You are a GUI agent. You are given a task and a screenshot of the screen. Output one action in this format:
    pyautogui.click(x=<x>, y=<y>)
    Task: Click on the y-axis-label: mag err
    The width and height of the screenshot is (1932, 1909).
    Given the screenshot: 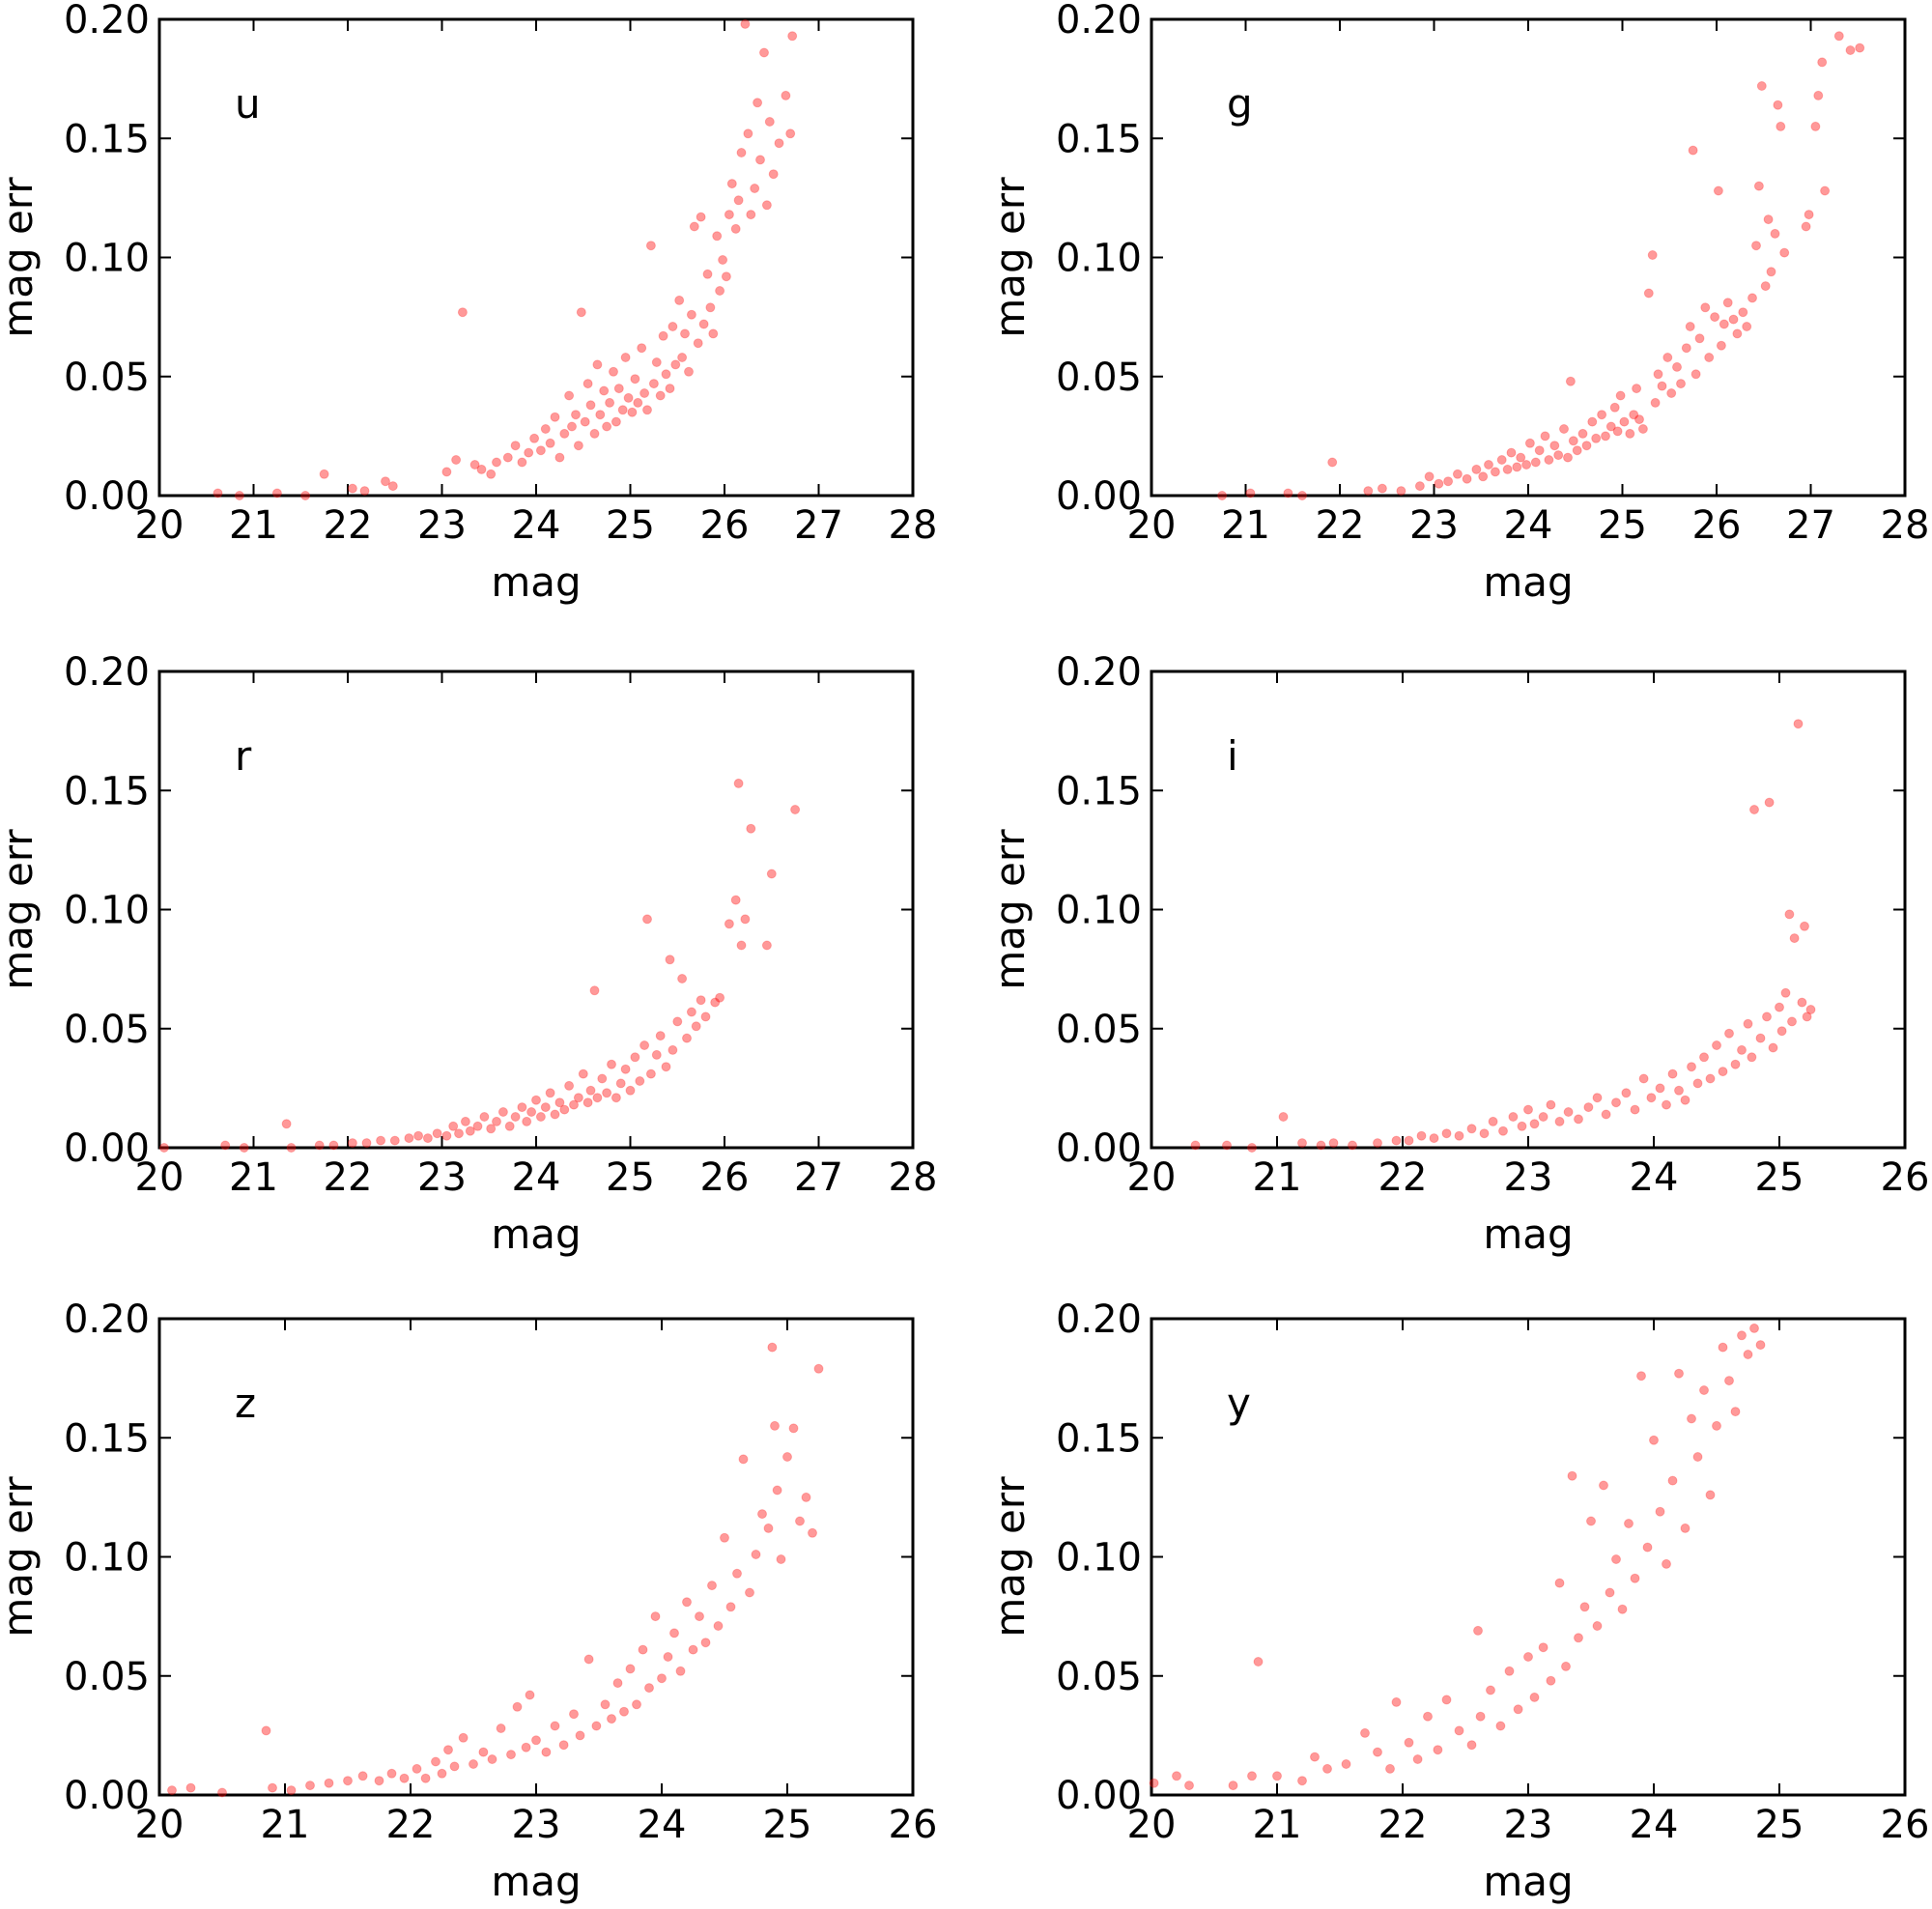 What is the action you would take?
    pyautogui.click(x=1010, y=1557)
    